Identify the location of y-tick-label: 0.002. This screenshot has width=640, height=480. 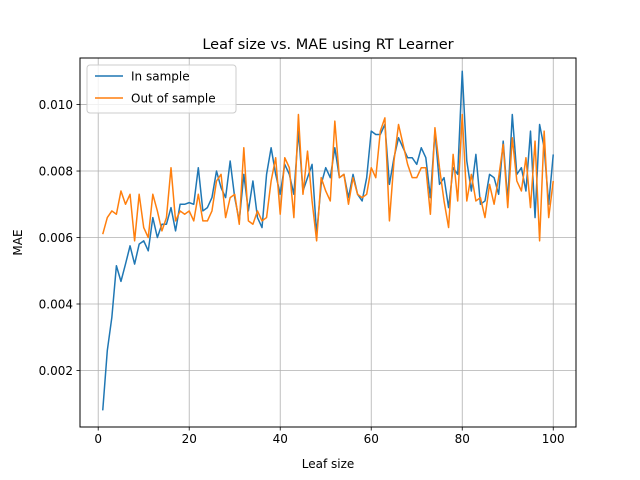
(56, 371).